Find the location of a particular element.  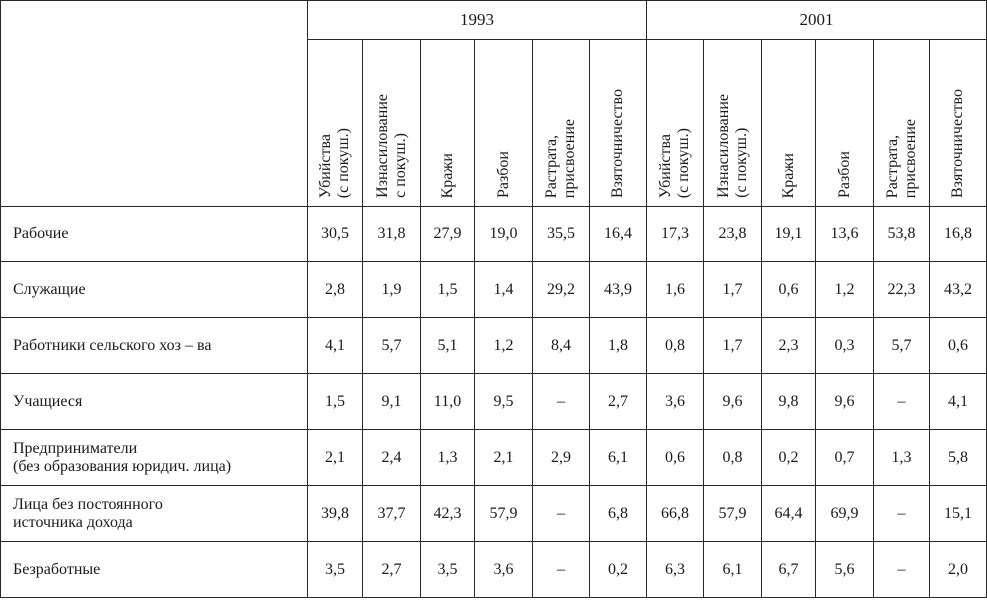

value-cell: 1,8 is located at coordinates (618, 345).